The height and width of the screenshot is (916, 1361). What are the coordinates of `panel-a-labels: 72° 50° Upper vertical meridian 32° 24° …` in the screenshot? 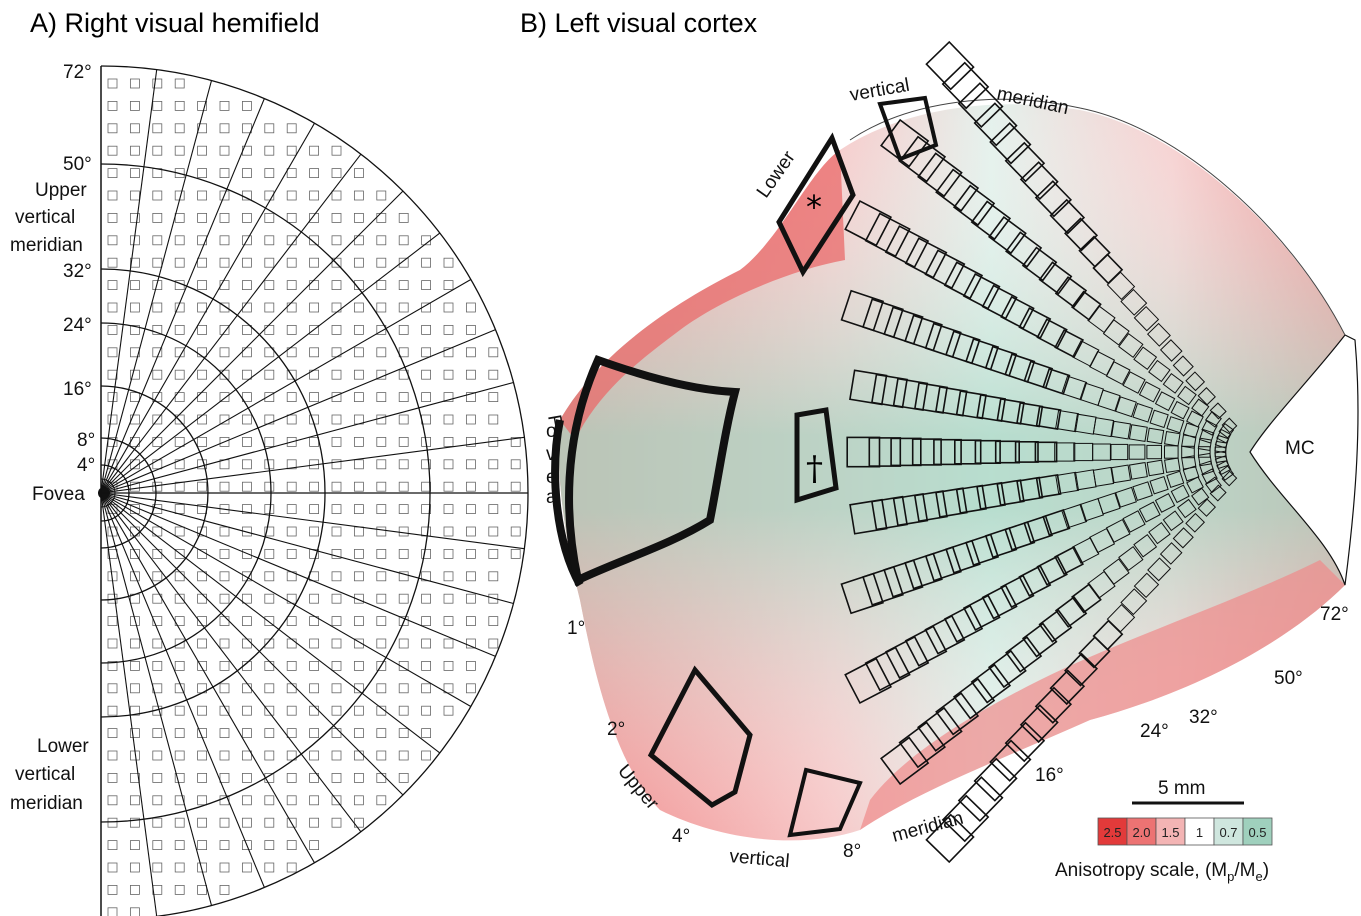 It's located at (52, 438).